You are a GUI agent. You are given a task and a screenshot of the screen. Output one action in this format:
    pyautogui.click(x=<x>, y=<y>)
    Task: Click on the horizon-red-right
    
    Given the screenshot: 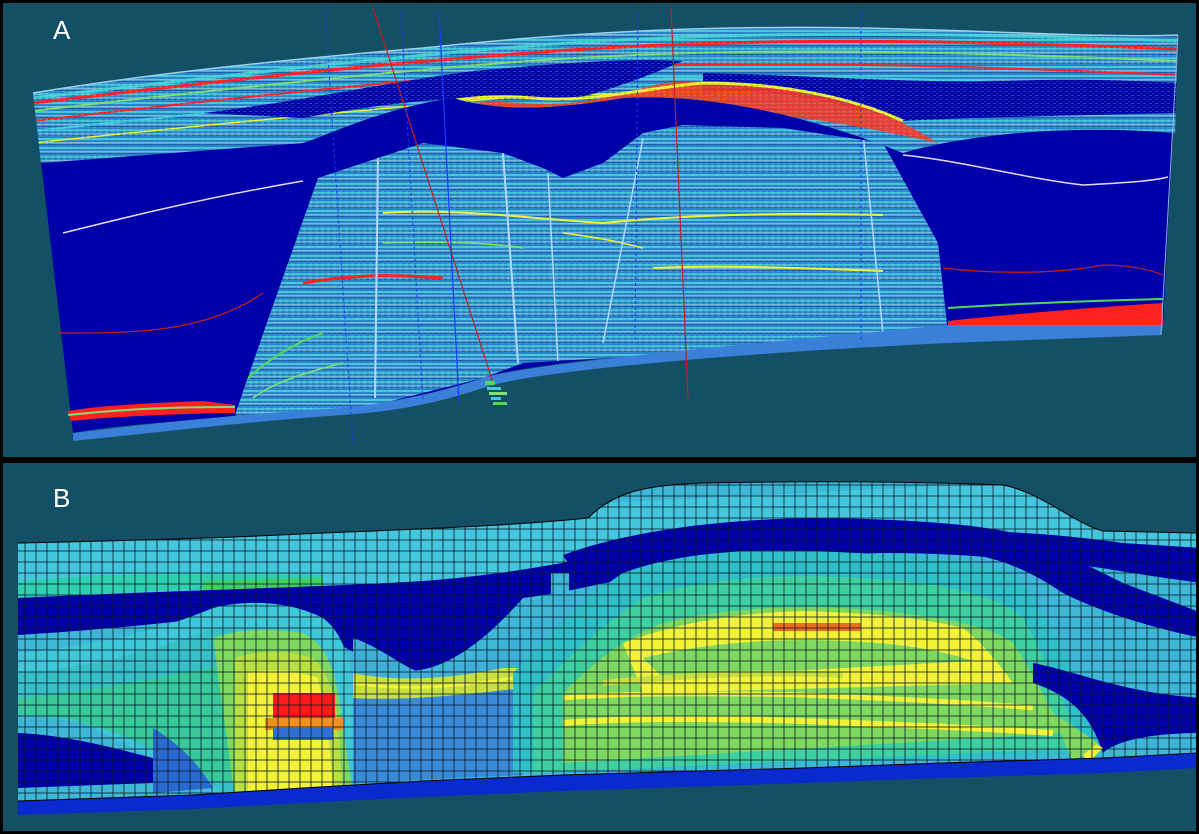 What is the action you would take?
    pyautogui.click(x=1053, y=270)
    